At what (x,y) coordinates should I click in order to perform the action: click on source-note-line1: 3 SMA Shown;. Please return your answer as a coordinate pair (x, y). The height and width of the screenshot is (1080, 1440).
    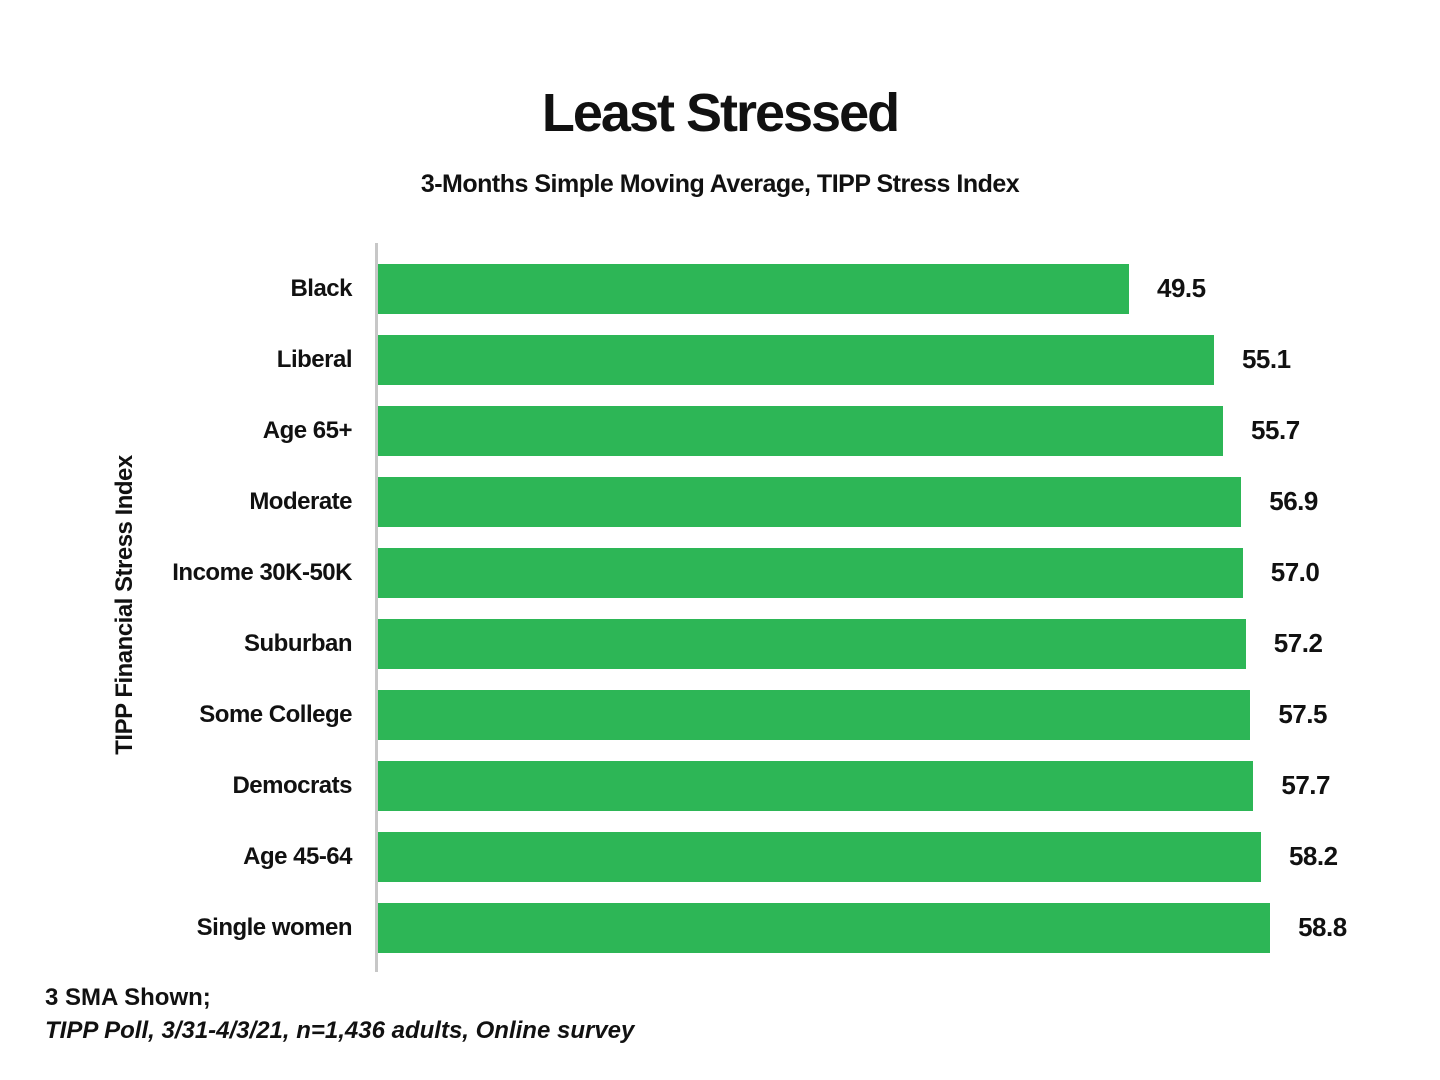
    Looking at the image, I should click on (128, 997).